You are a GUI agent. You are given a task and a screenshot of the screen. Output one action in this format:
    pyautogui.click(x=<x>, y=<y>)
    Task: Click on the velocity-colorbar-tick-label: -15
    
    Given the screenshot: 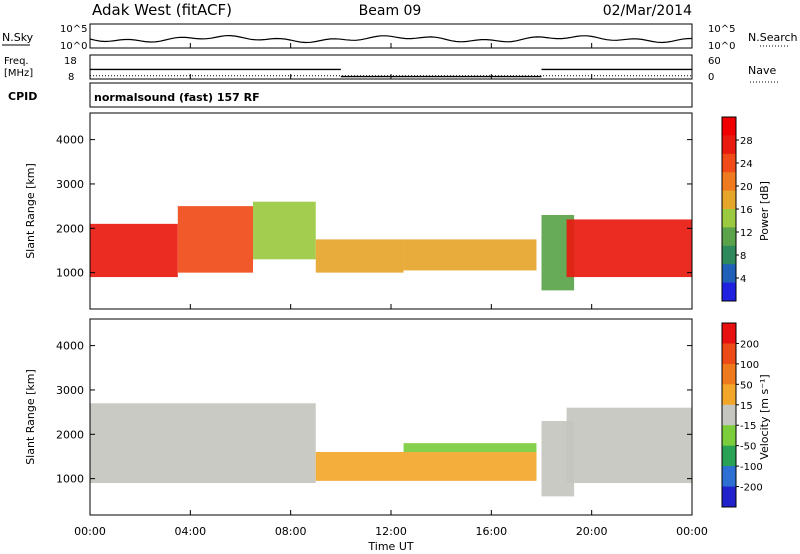 What is the action you would take?
    pyautogui.click(x=748, y=426)
    